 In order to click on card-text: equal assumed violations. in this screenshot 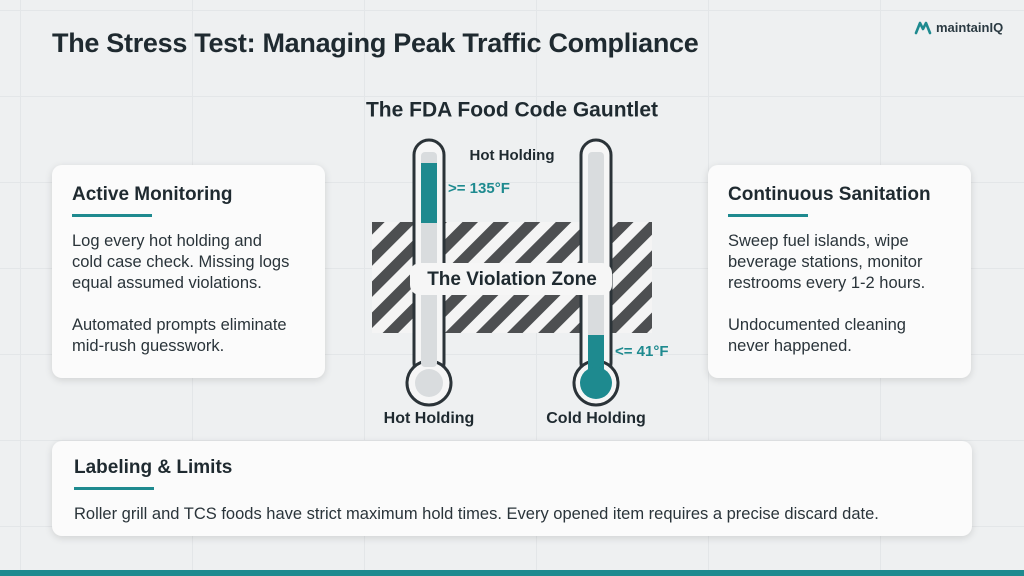, I will do `click(167, 283)`.